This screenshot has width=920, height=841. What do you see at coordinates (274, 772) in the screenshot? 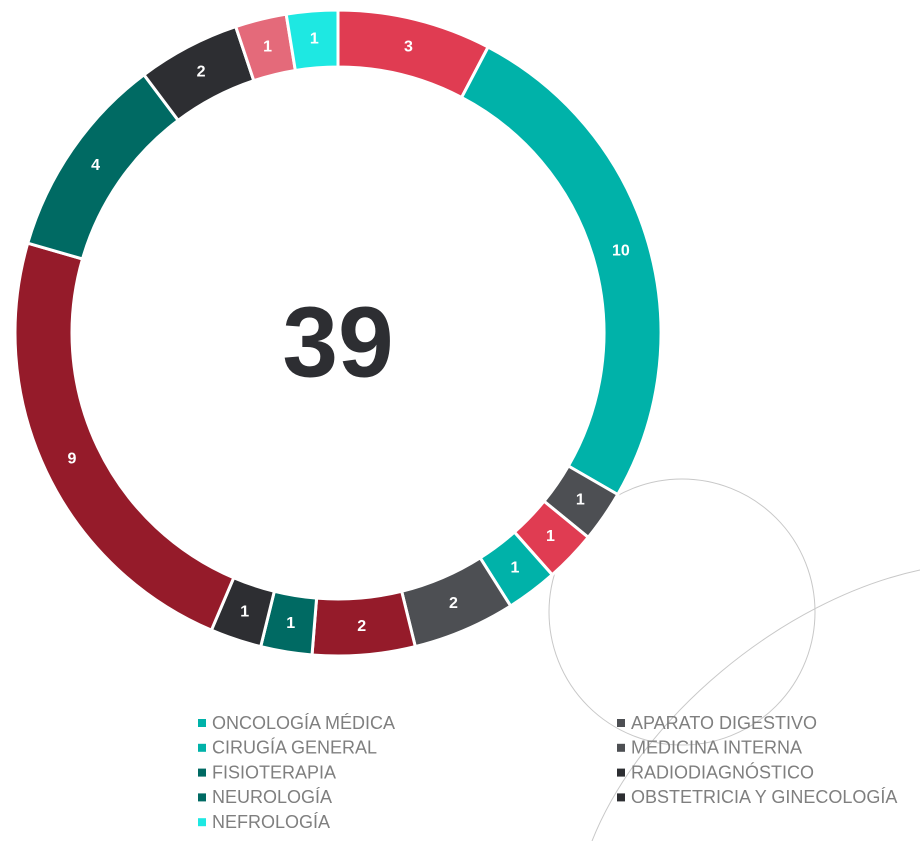
I see `legend-label: FISIOTERAPIA` at bounding box center [274, 772].